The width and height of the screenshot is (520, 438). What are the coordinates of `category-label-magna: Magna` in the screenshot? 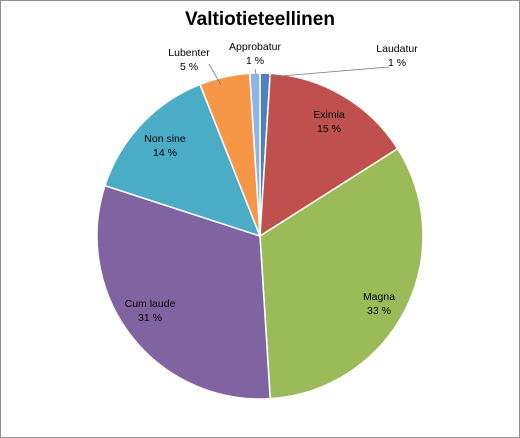 It's located at (379, 297).